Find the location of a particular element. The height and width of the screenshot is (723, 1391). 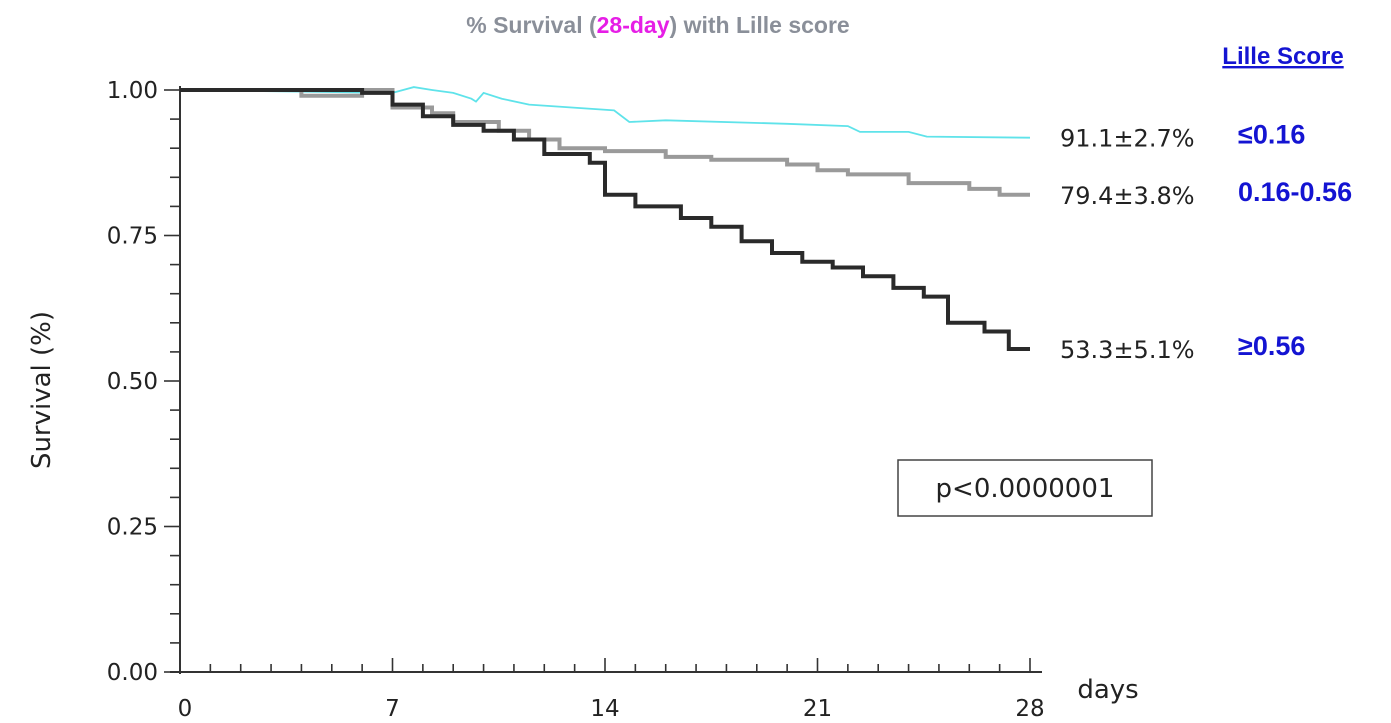

series-end-label: 53.3±5.1% is located at coordinates (1127, 350).